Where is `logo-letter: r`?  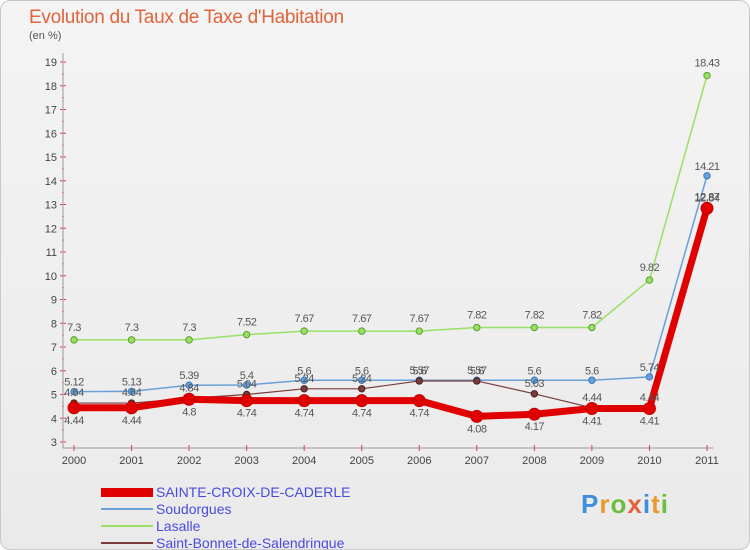 logo-letter: r is located at coordinates (605, 504).